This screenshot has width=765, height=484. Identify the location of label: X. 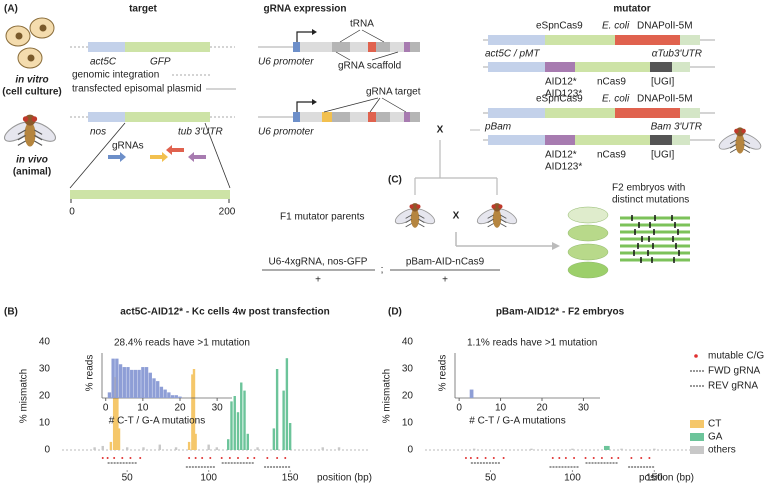
(456, 216).